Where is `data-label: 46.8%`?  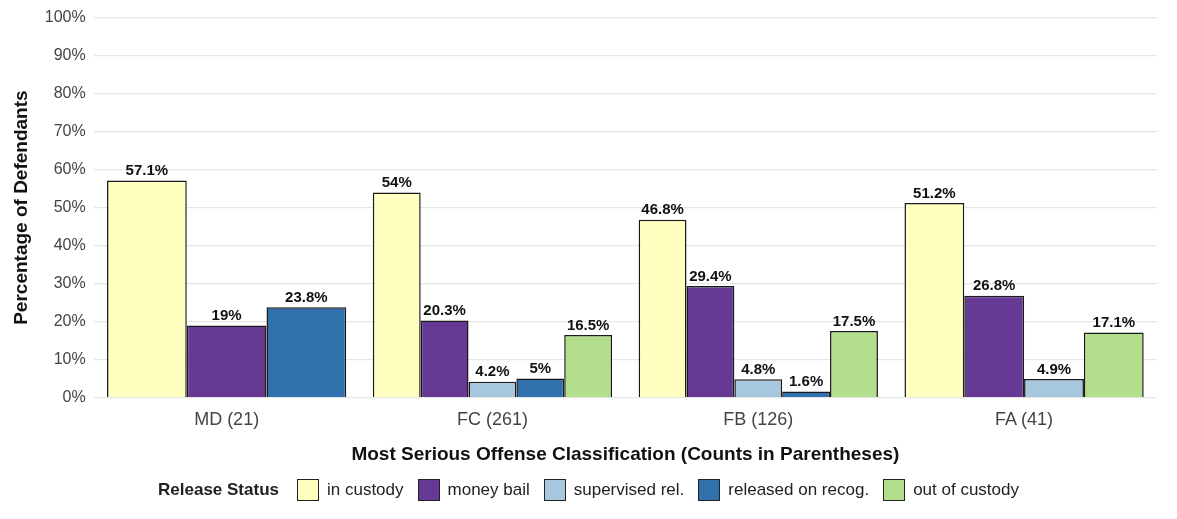
data-label: 46.8% is located at coordinates (662, 209).